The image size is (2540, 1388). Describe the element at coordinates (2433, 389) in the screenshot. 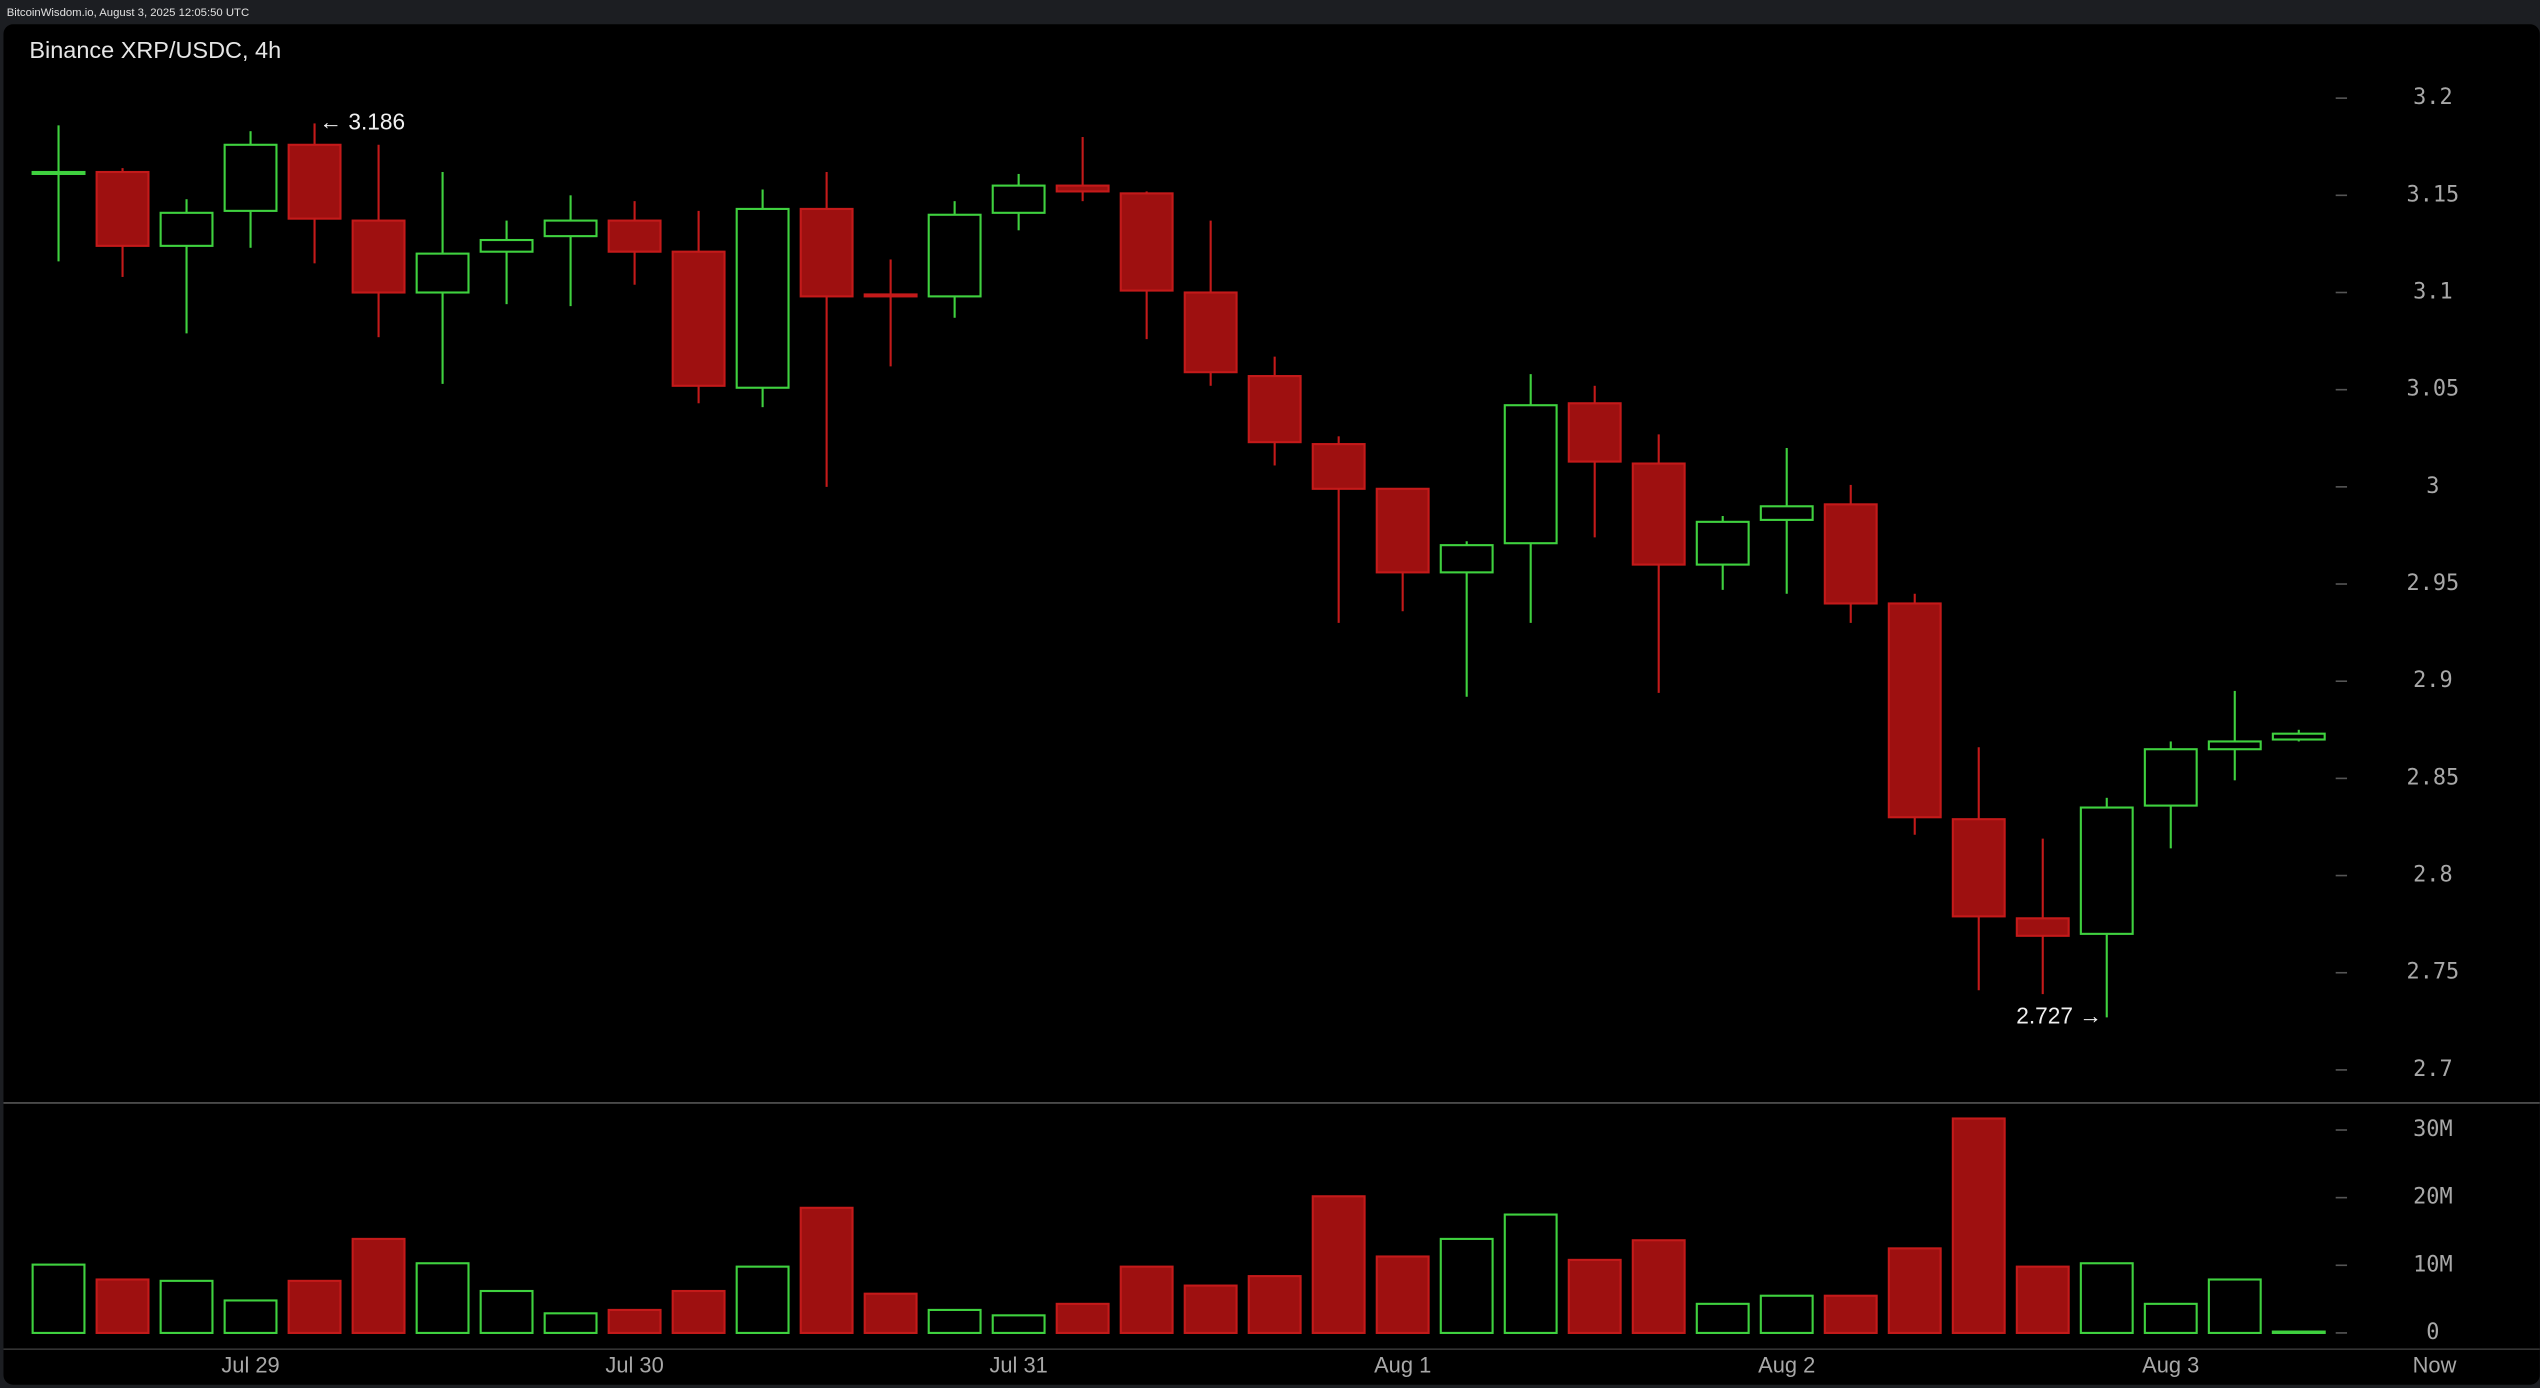

I see `y-tick-label: 3.05` at that location.